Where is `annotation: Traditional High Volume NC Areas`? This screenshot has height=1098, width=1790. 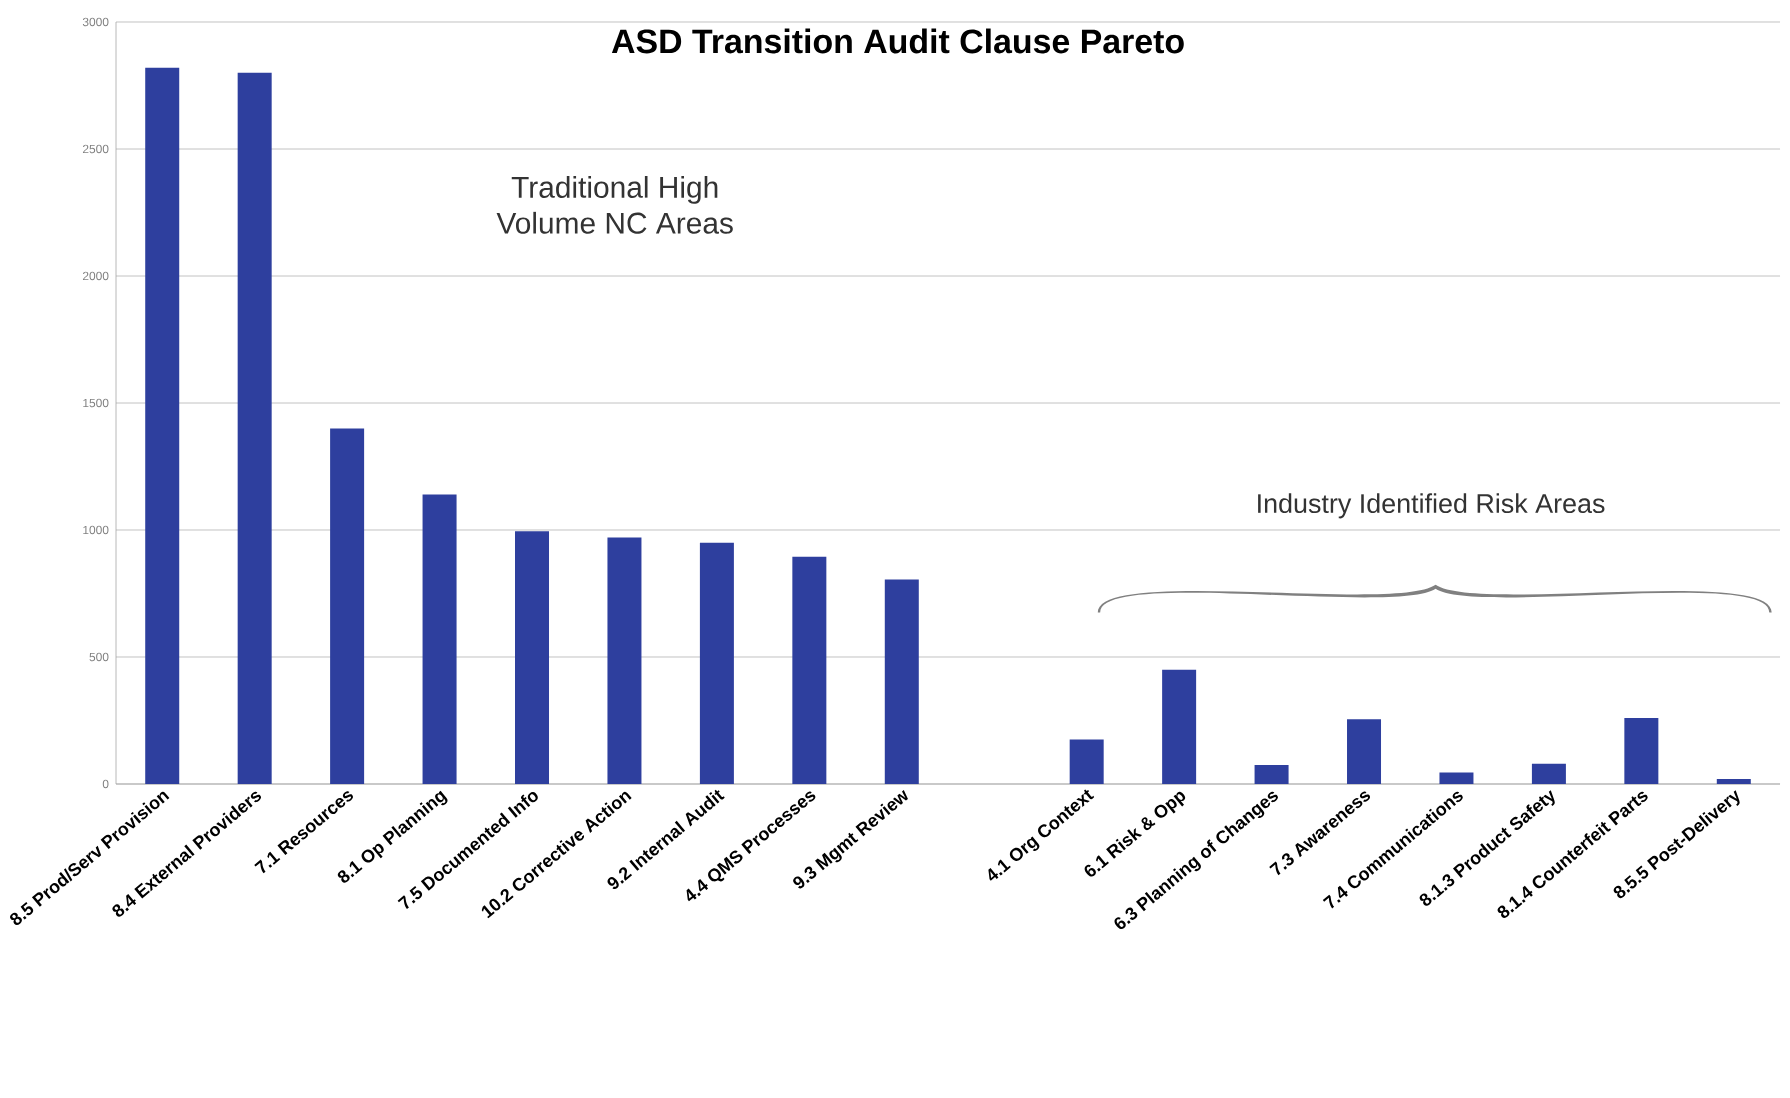 annotation: Traditional High Volume NC Areas is located at coordinates (614, 204).